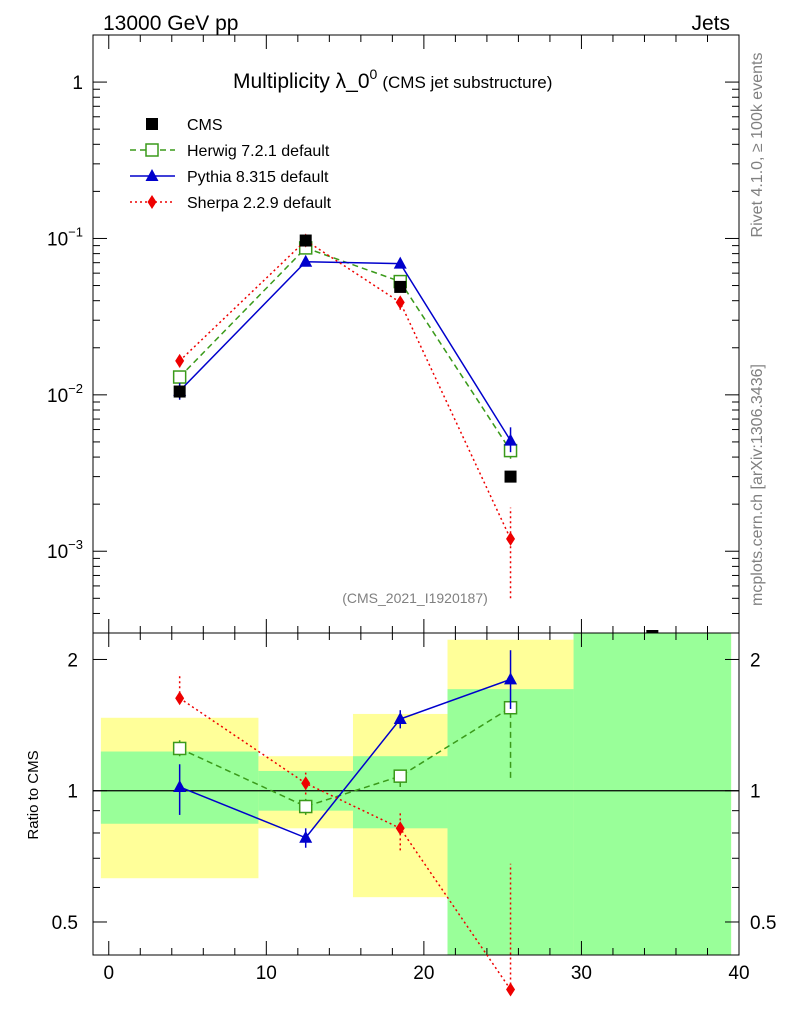 The width and height of the screenshot is (786, 1024). I want to click on upper-y-tick-label: 10⁻³, so click(65, 550).